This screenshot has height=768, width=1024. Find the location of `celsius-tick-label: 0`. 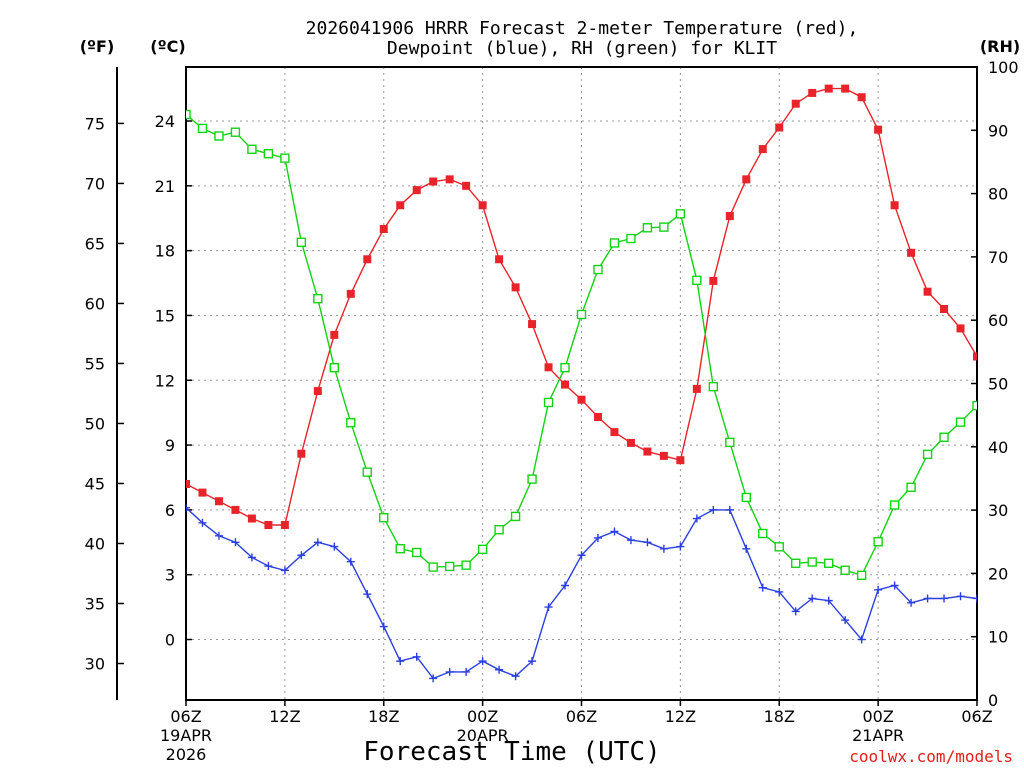

celsius-tick-label: 0 is located at coordinates (170, 640).